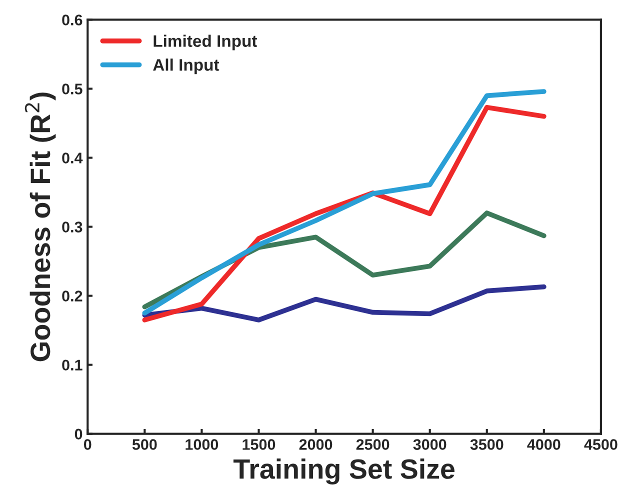 Image resolution: width=626 pixels, height=493 pixels. Describe the element at coordinates (72, 89) in the screenshot. I see `y-tick-label: 0.5` at that location.